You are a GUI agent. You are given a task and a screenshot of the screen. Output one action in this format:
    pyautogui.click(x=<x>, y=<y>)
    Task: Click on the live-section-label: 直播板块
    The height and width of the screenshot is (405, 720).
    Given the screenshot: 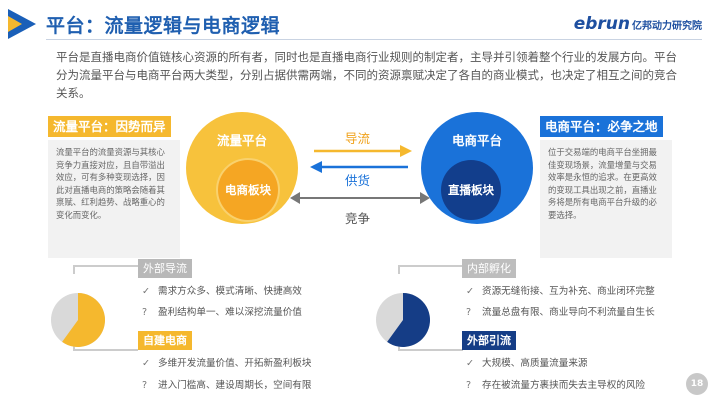 What is the action you would take?
    pyautogui.click(x=471, y=190)
    